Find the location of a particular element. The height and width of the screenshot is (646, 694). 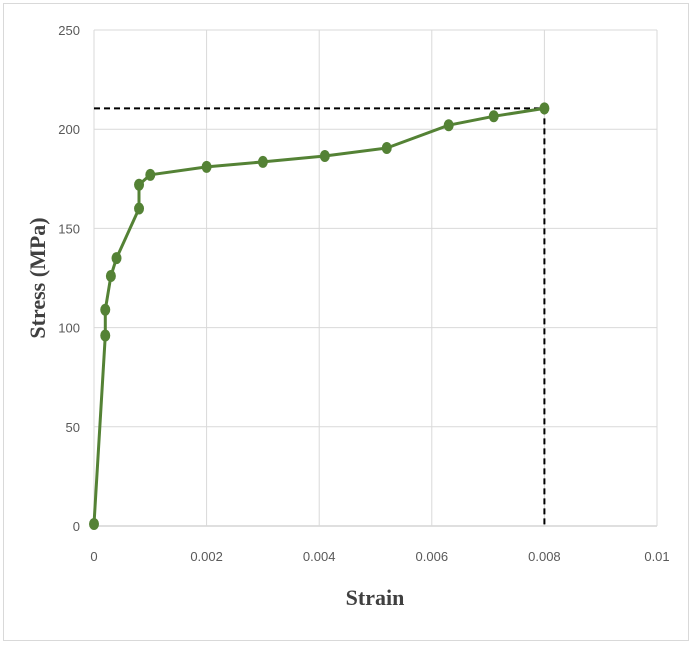

x-tick-label: 0.008 is located at coordinates (544, 556).